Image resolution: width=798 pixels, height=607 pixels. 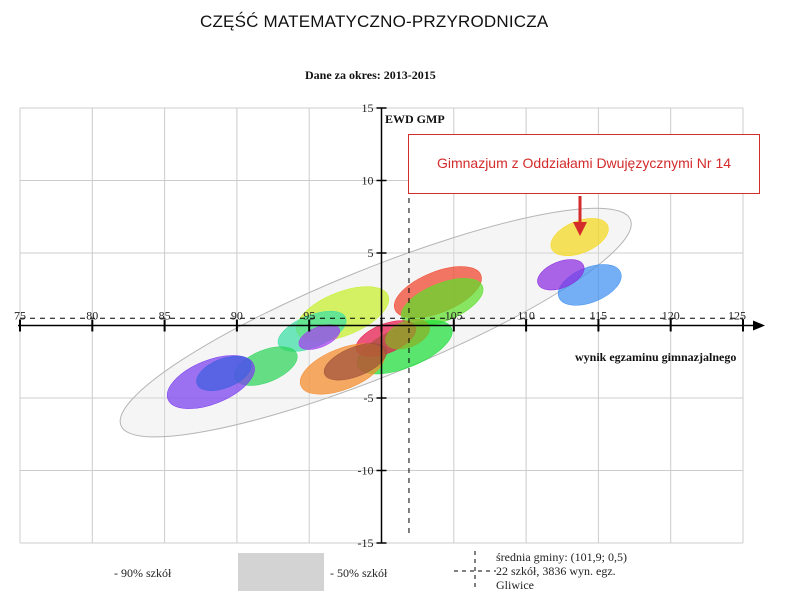 What do you see at coordinates (143, 573) in the screenshot?
I see `legend-90-label: - 90% szkół` at bounding box center [143, 573].